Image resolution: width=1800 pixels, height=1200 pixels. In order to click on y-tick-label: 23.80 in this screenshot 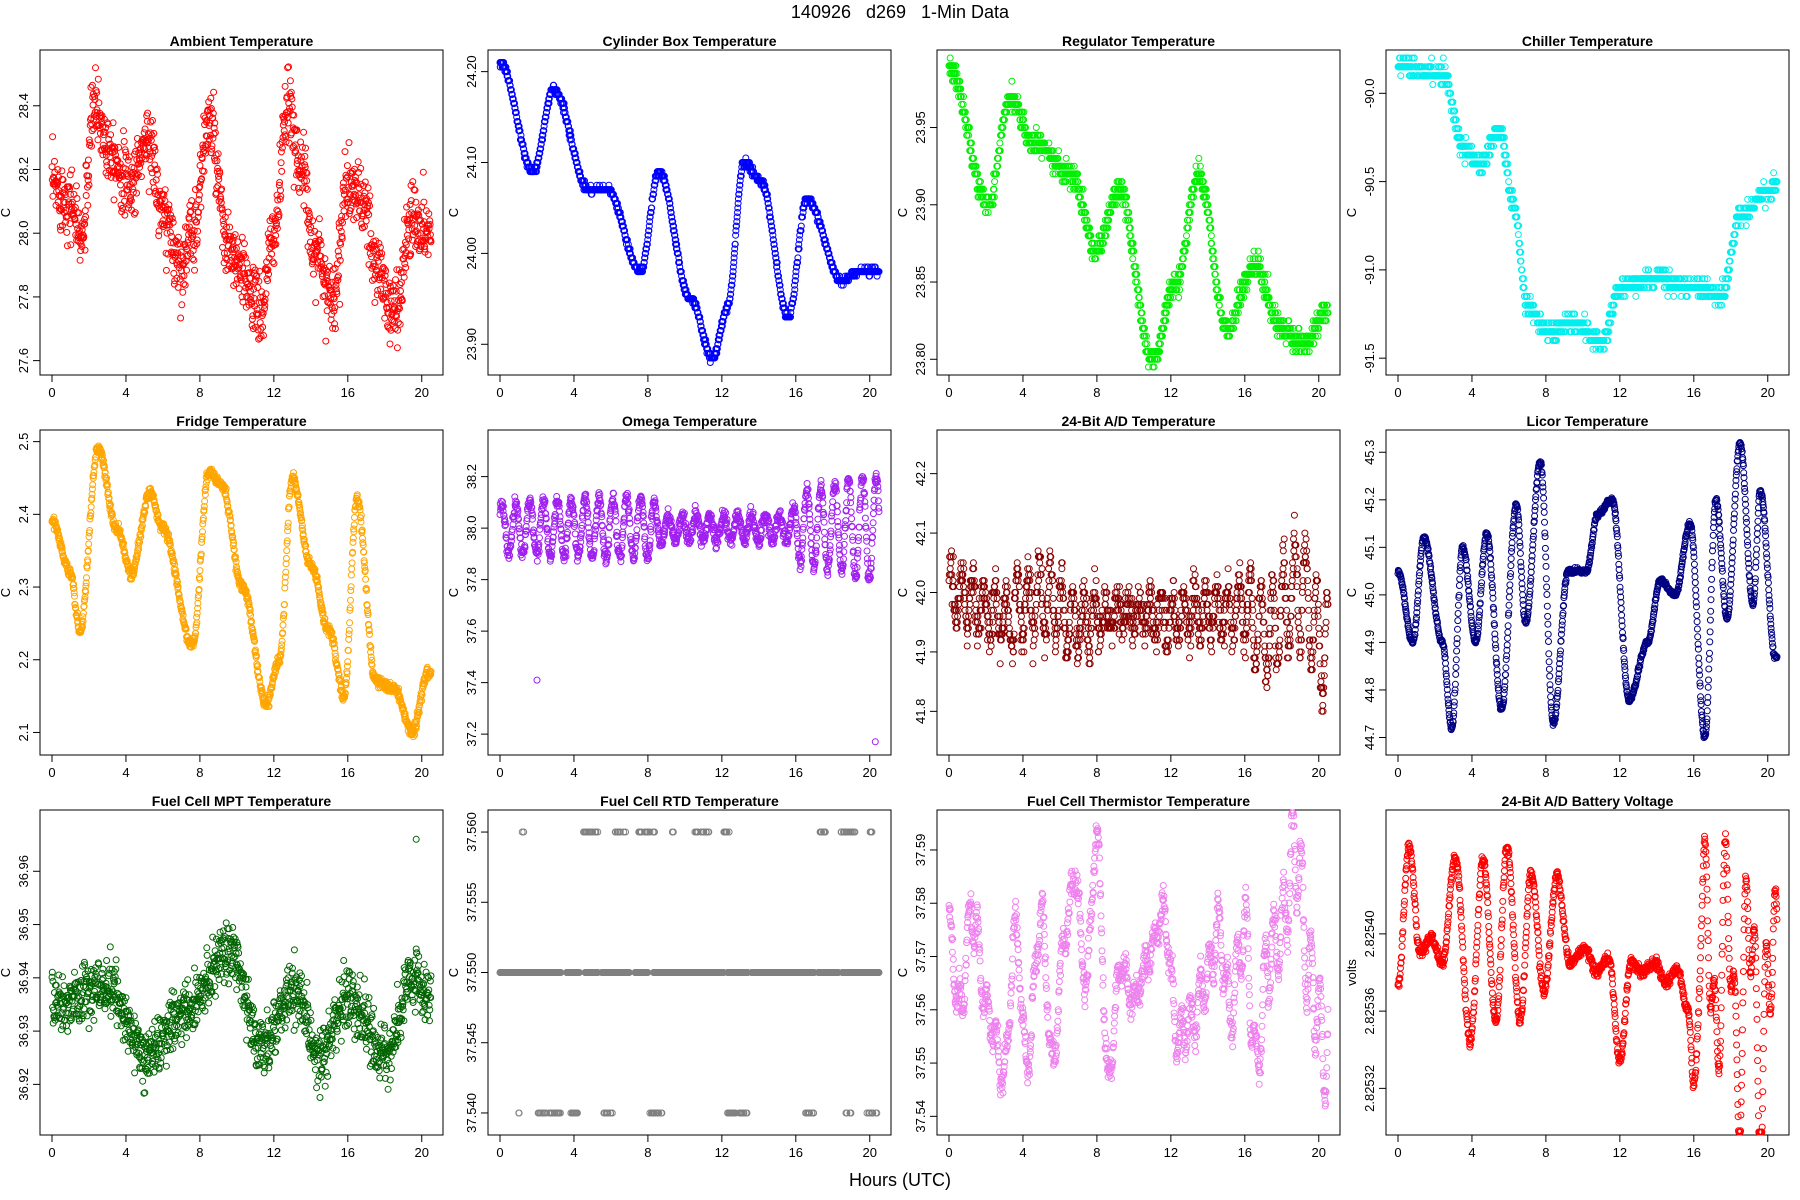, I will do `click(920, 359)`.